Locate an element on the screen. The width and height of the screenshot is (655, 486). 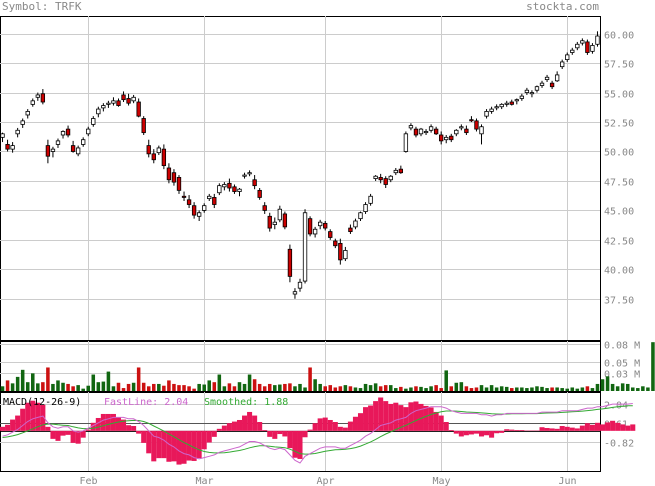
x-tick-label: Mar is located at coordinates (204, 481).